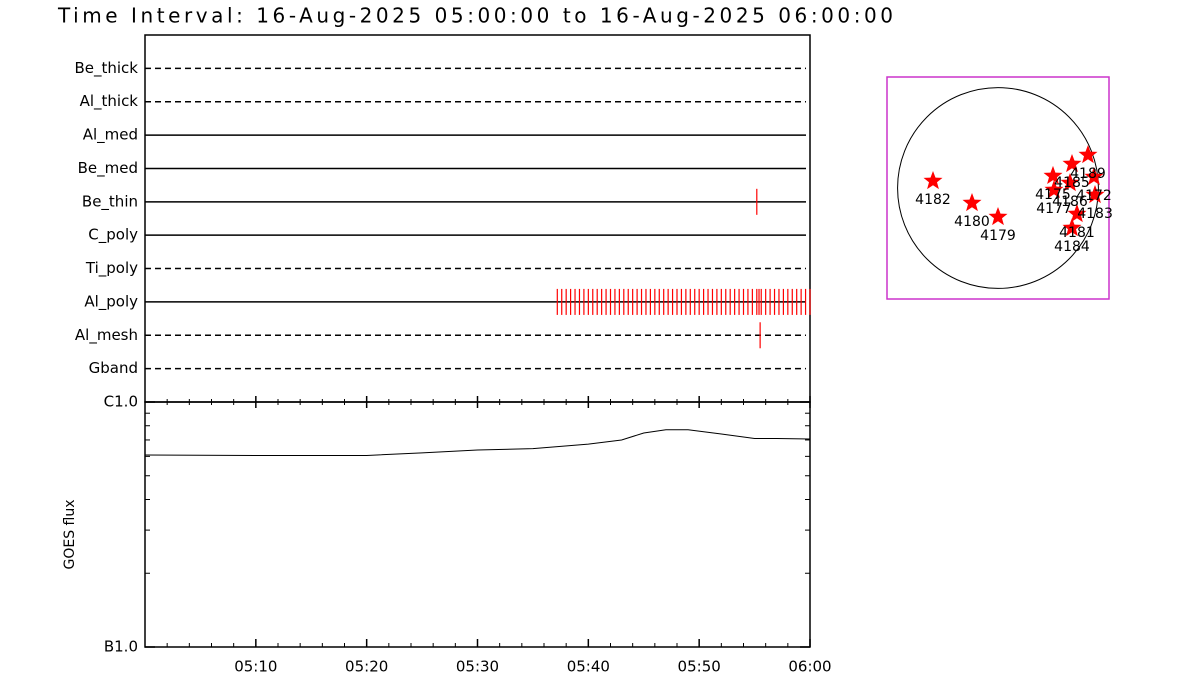  What do you see at coordinates (70, 534) in the screenshot?
I see `y-axis-label: GOES flux` at bounding box center [70, 534].